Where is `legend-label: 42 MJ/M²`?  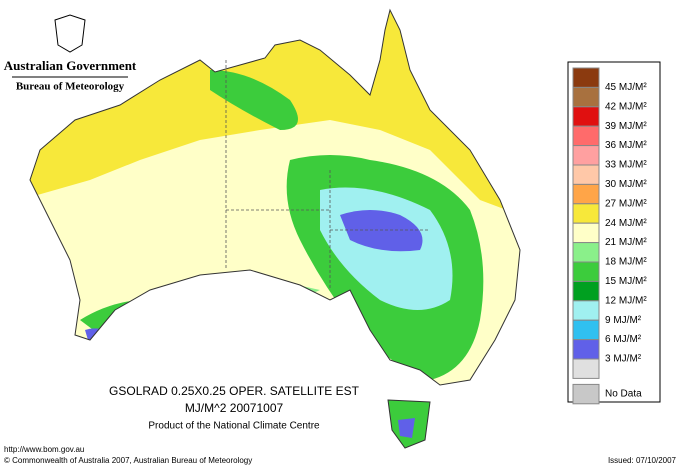
legend-label: 42 MJ/M² is located at coordinates (626, 106).